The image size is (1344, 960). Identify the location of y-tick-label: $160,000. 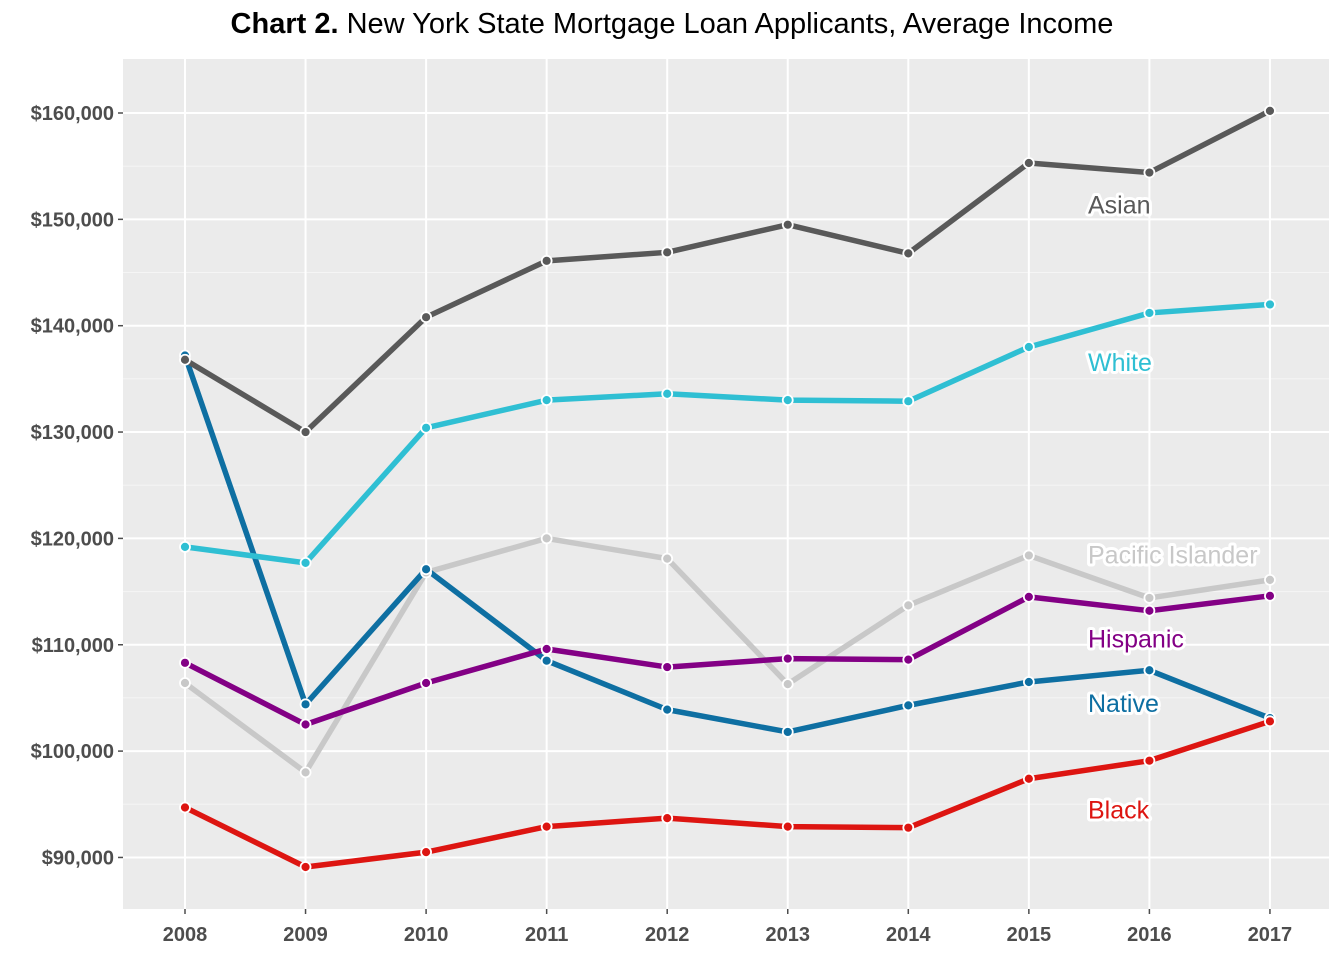
(72, 114).